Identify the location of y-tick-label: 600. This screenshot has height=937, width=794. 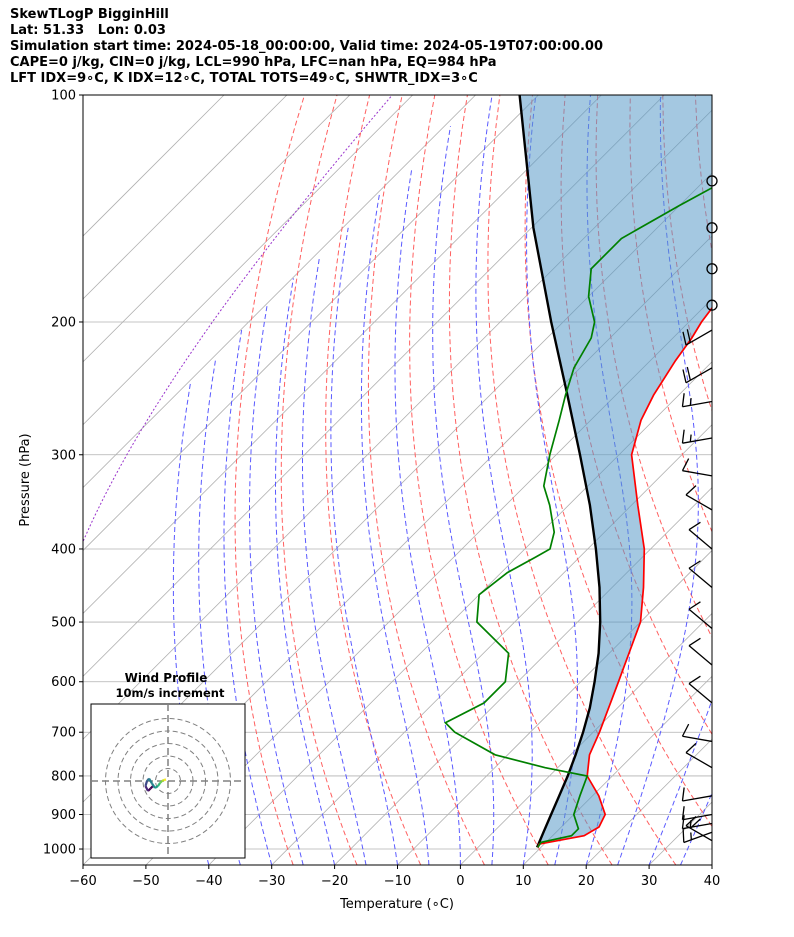
(63, 682).